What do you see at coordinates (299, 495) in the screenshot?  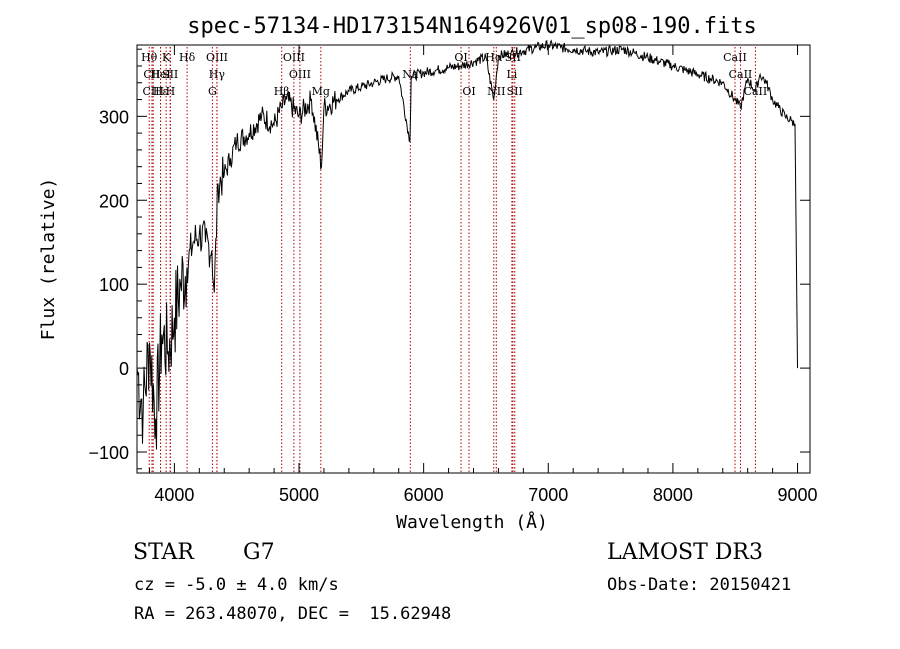 I see `x-tick-label-5000: 5000` at bounding box center [299, 495].